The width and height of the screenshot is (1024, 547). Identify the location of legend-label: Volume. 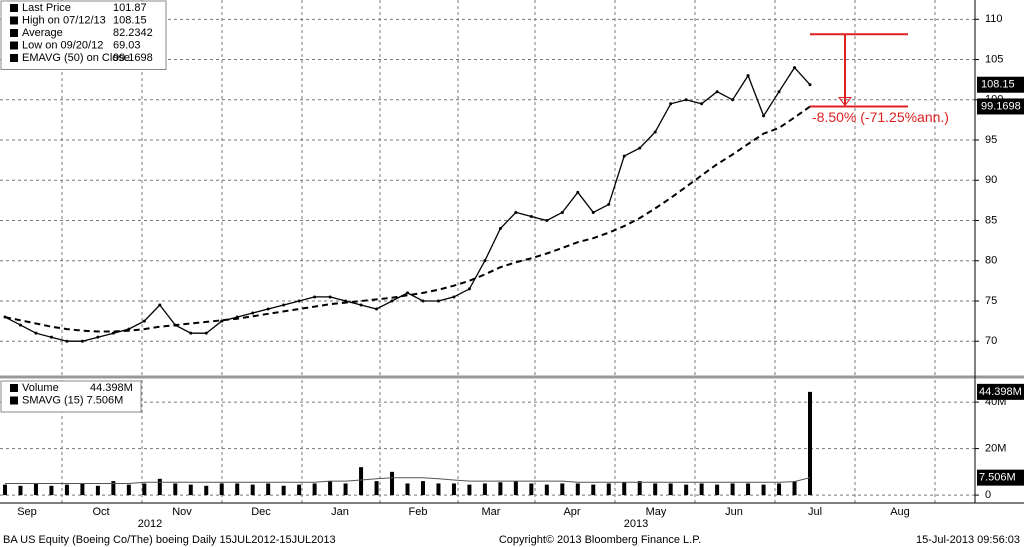
(40, 388).